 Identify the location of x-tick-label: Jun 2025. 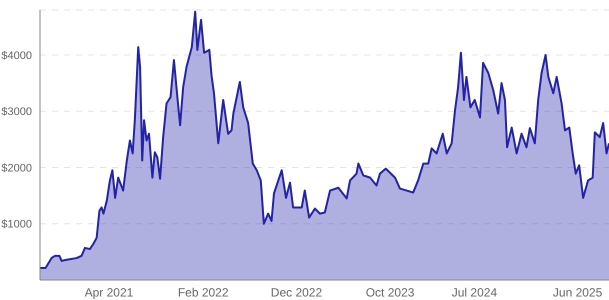
(577, 293).